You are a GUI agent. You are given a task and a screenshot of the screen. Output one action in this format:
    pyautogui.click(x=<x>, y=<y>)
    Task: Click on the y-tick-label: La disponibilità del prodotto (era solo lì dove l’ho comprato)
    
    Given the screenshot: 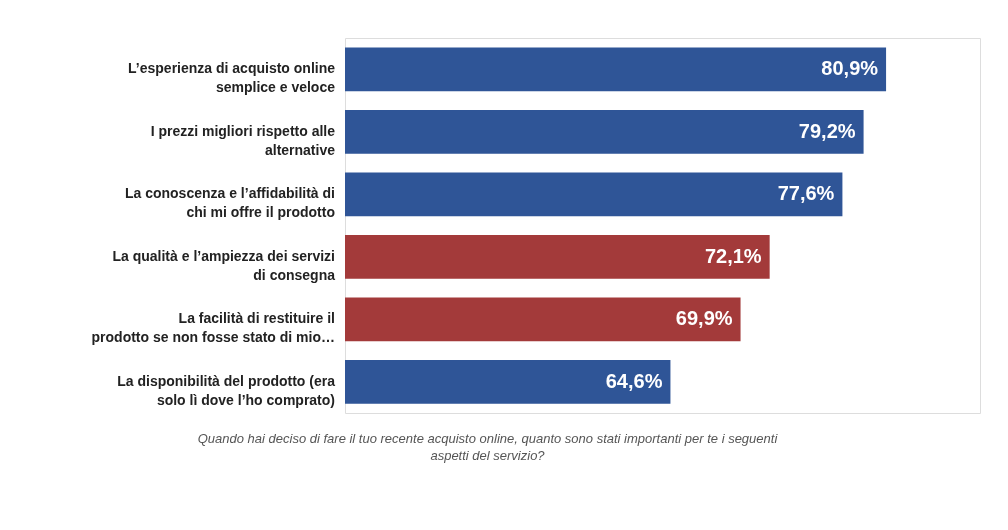 What is the action you would take?
    pyautogui.click(x=226, y=390)
    